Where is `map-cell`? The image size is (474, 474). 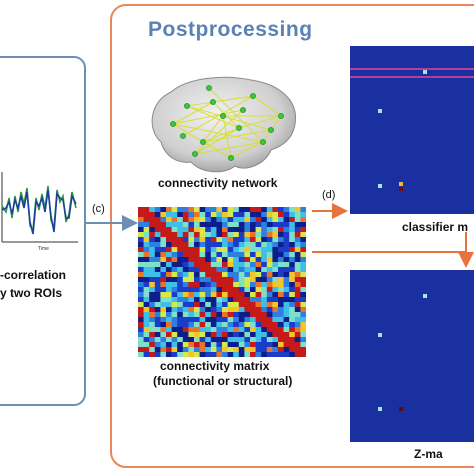 map-cell is located at coordinates (401, 189).